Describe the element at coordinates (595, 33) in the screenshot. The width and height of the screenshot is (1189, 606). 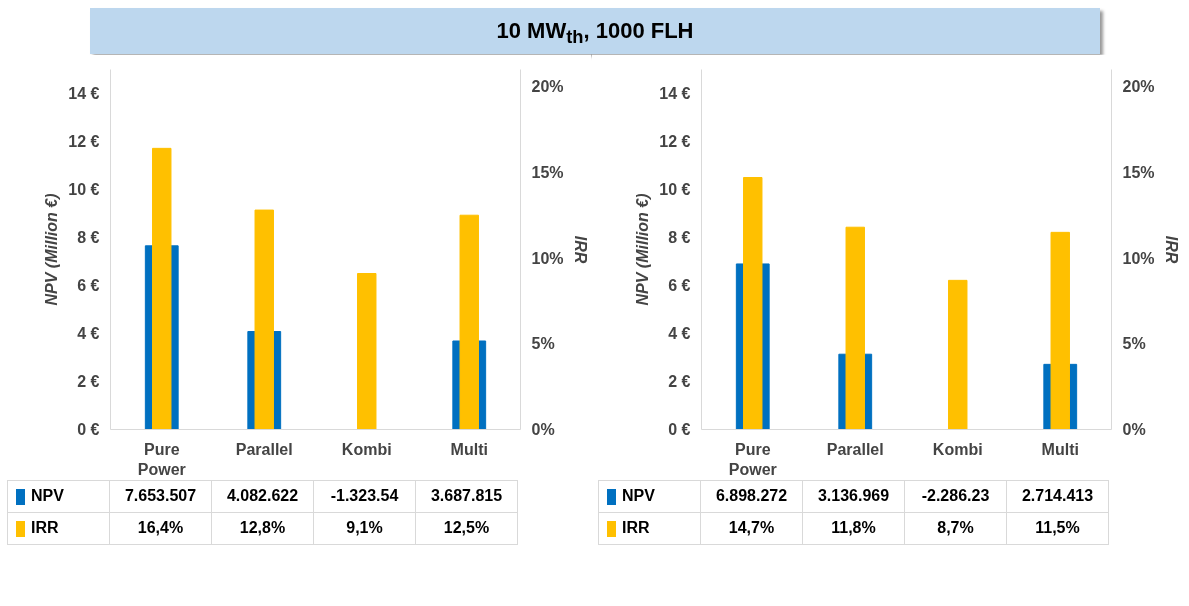
I see `text: 10 MW$_{th}$, 1000 FLH` at that location.